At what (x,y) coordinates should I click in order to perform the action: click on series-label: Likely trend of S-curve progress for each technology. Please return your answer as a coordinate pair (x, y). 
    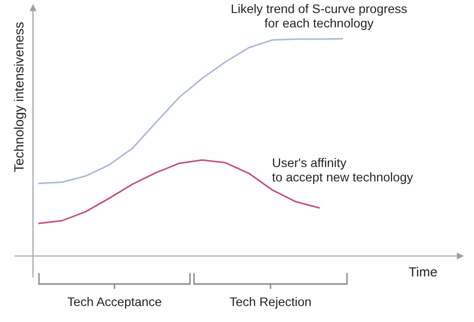
    Looking at the image, I should click on (319, 17).